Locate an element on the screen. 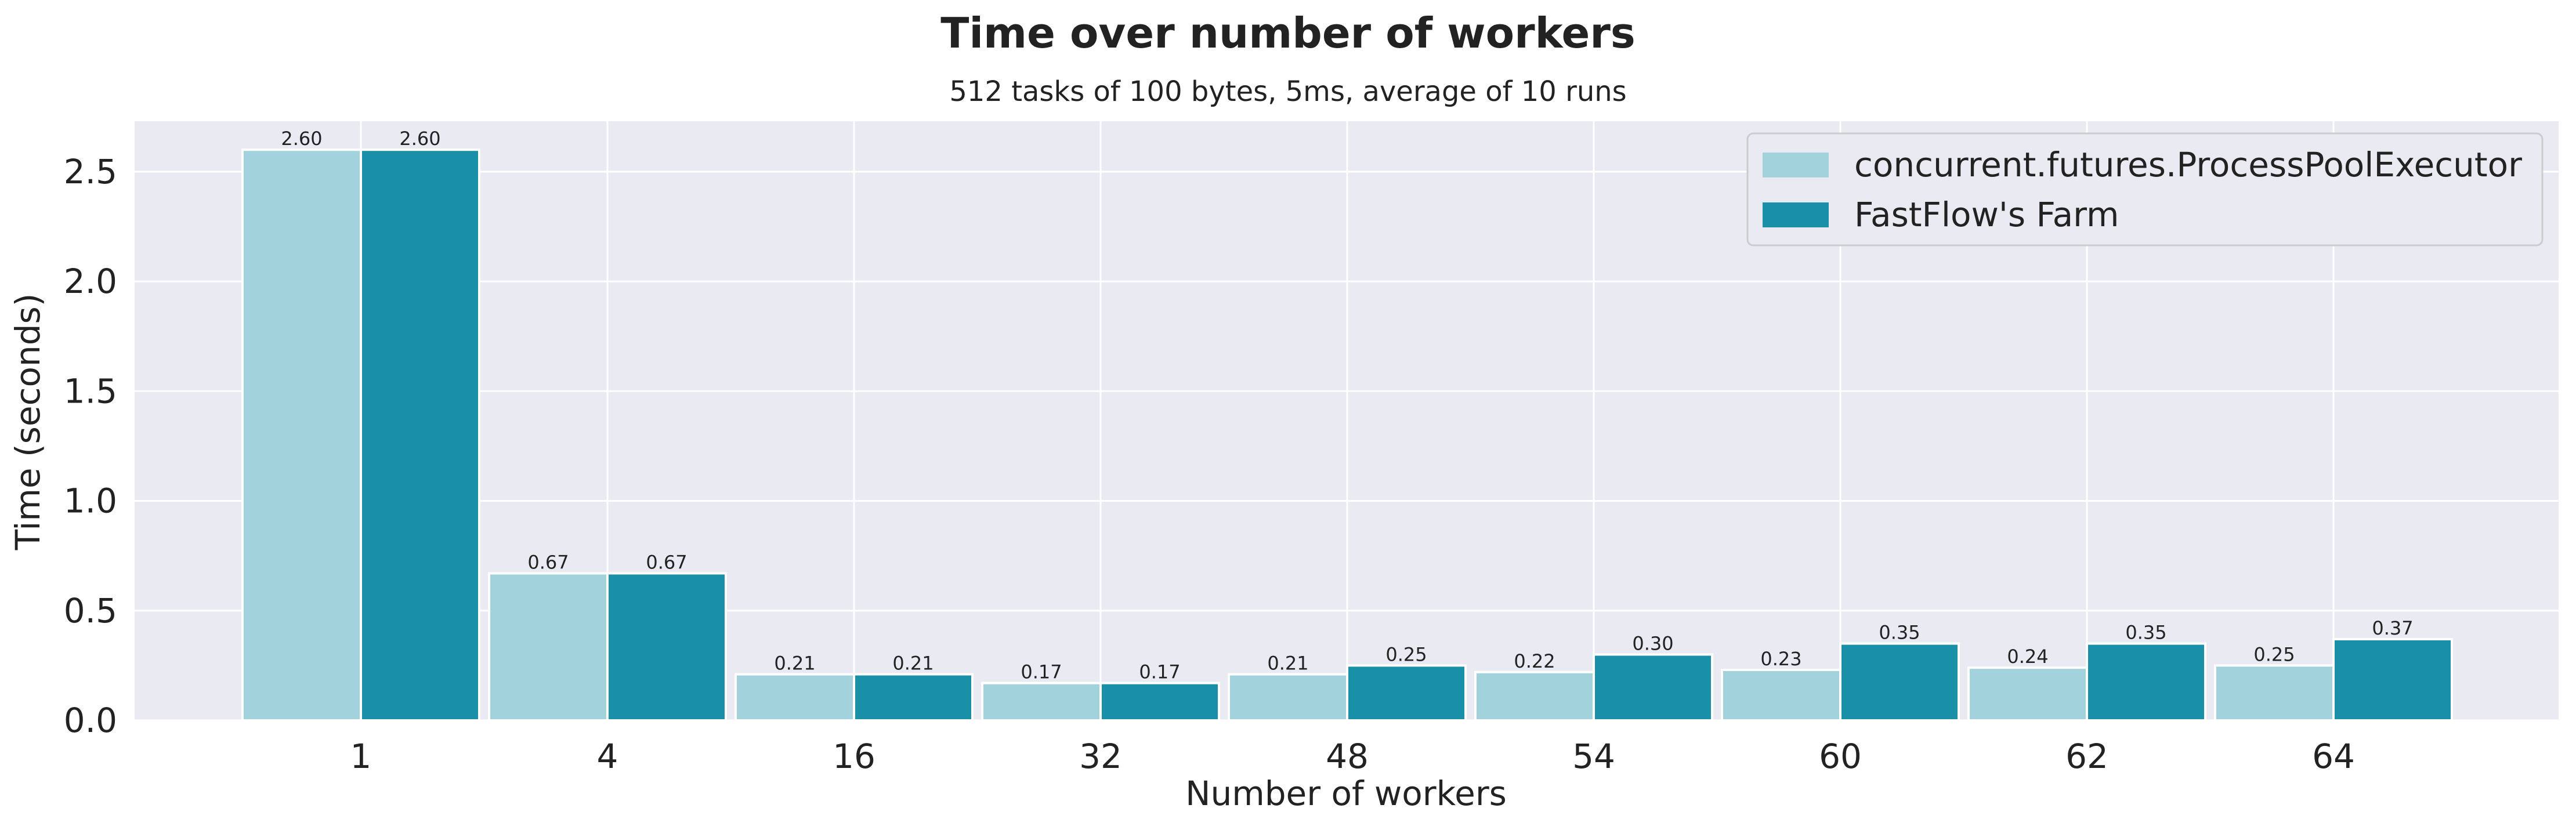  data-label-processpool: 0.22 is located at coordinates (1534, 661).